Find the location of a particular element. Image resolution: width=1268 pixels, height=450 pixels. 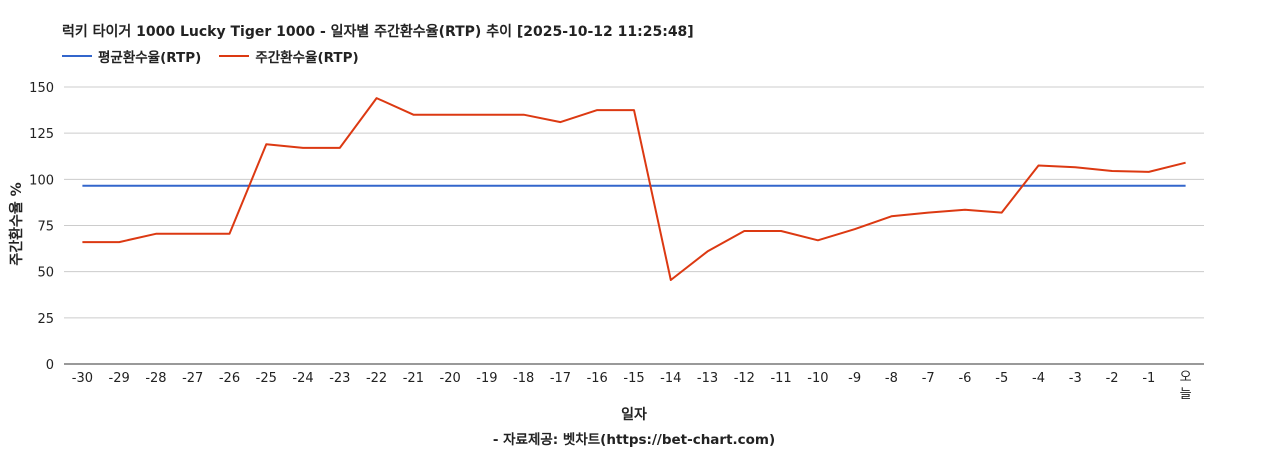

legend-item-weekly: 주간환수율(RTP) is located at coordinates (289, 56).